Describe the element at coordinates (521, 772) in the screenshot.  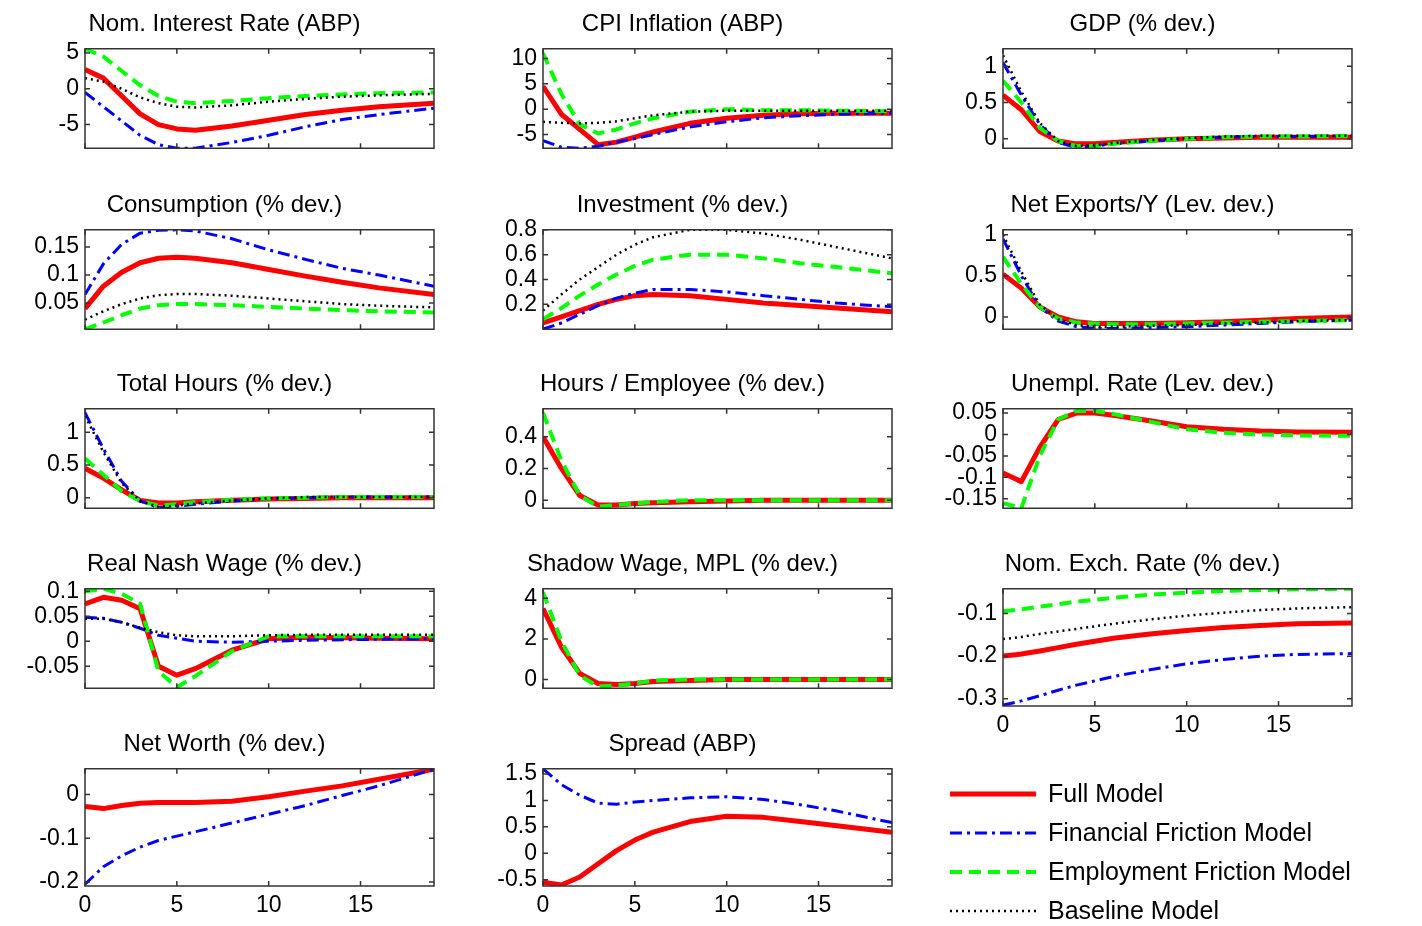
I see `y-tick-label: 1.5` at that location.